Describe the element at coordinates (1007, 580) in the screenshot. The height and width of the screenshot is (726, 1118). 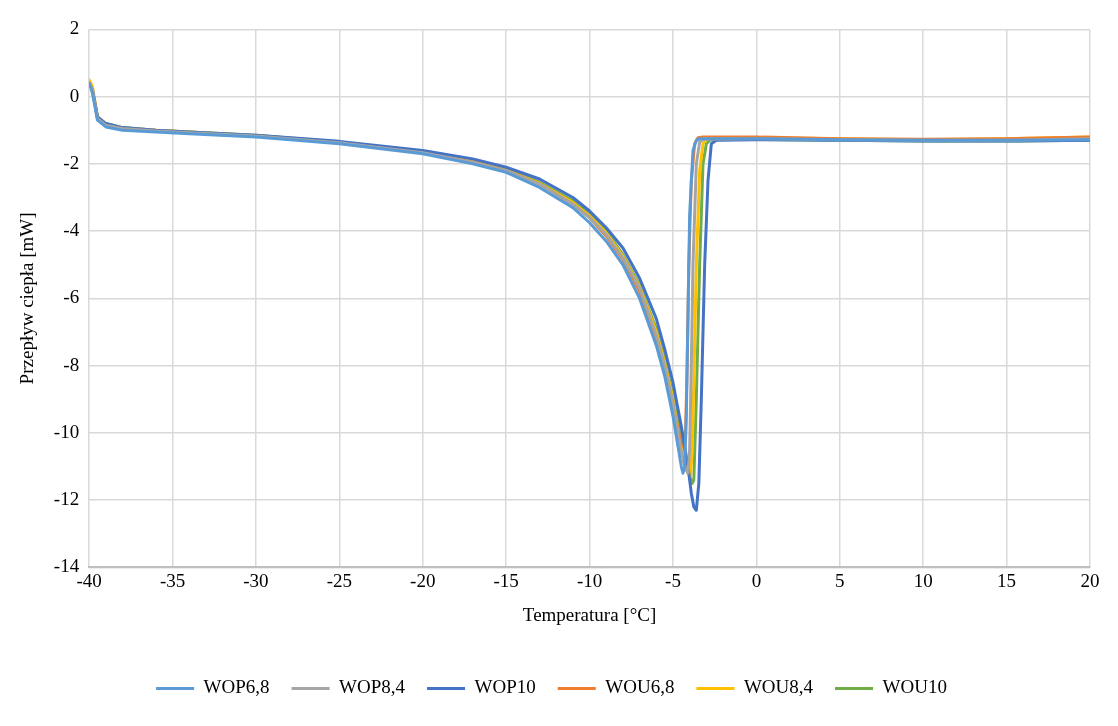
I see `x-tick-label: 15` at that location.